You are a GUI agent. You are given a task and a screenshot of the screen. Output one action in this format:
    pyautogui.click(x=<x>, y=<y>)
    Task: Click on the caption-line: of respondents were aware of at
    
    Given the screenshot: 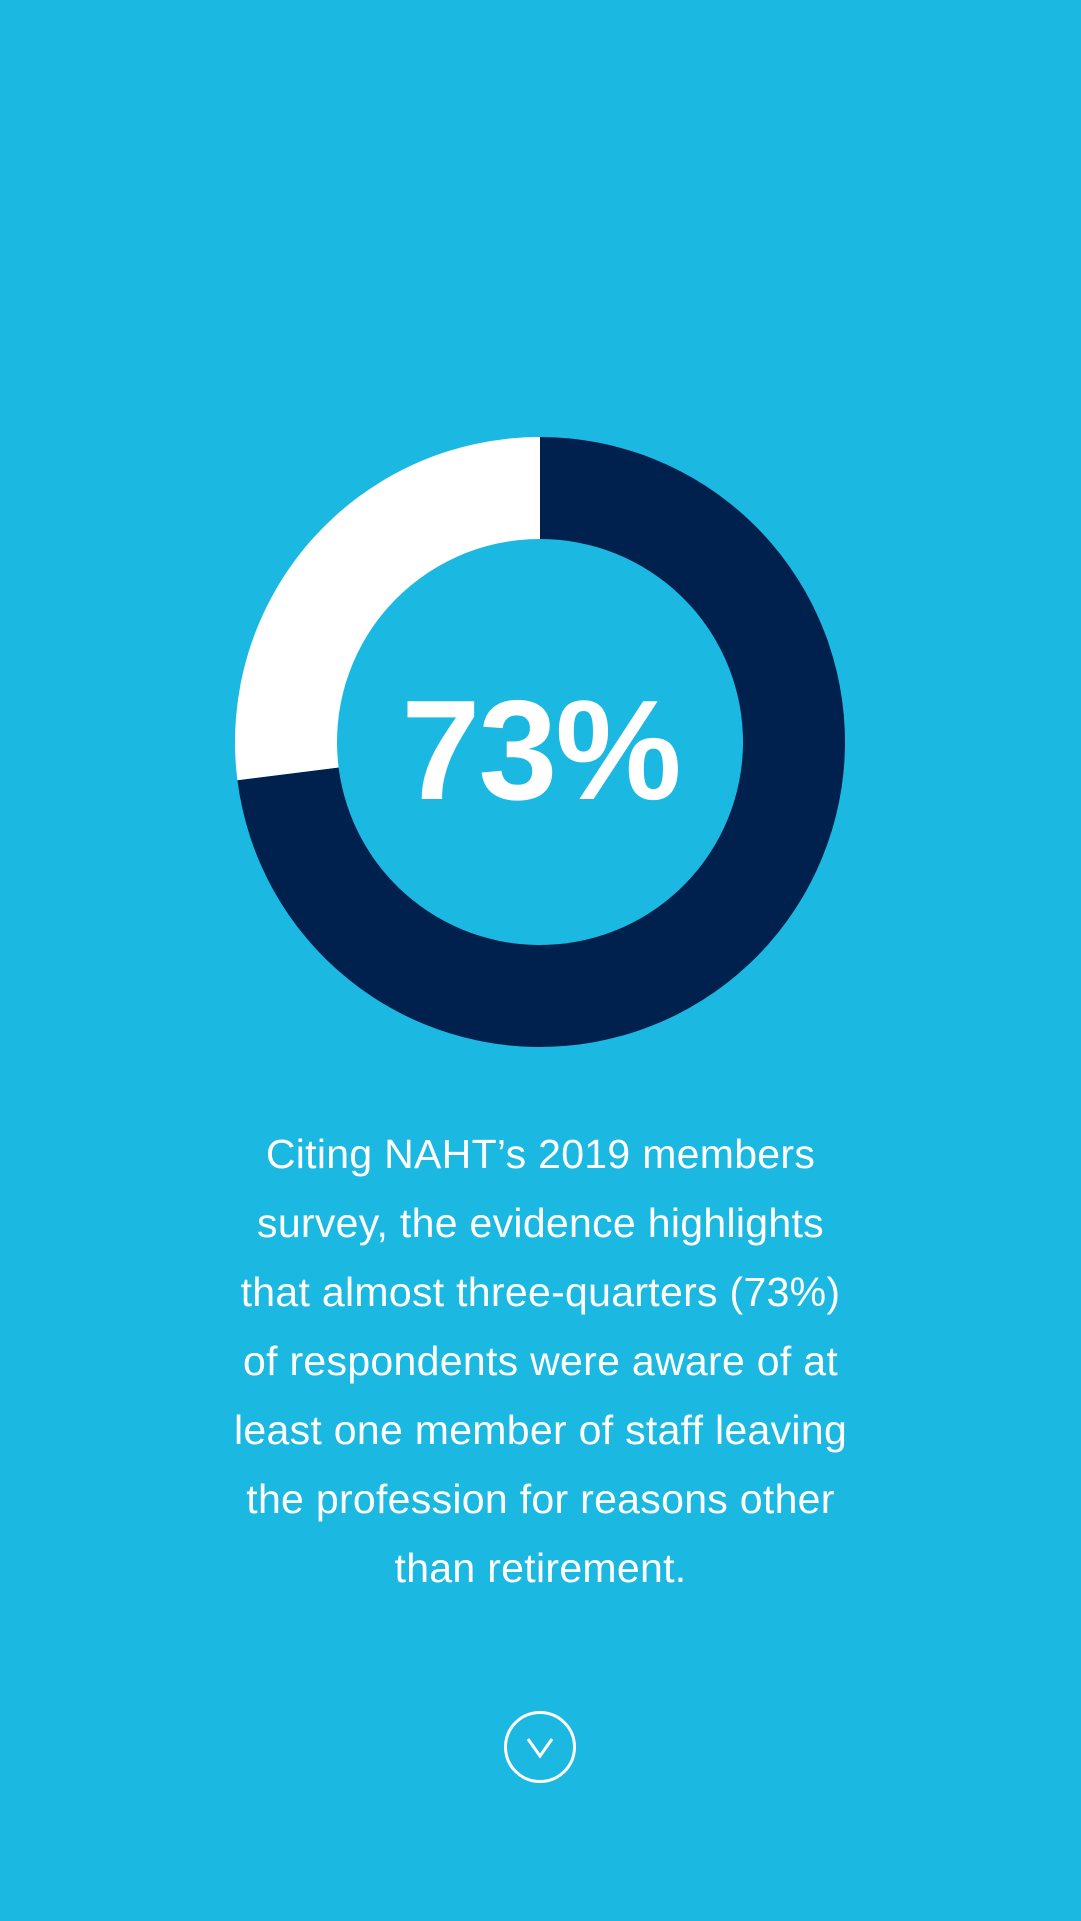 What is the action you would take?
    pyautogui.click(x=540, y=1361)
    